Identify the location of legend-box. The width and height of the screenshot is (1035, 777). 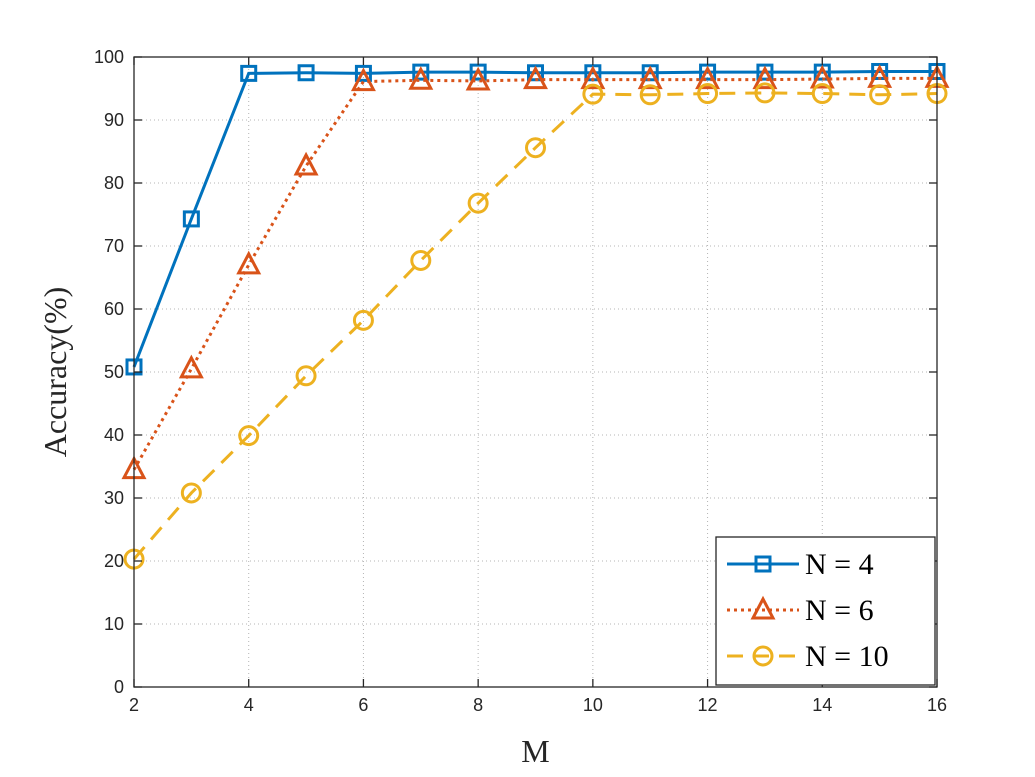
(825, 611).